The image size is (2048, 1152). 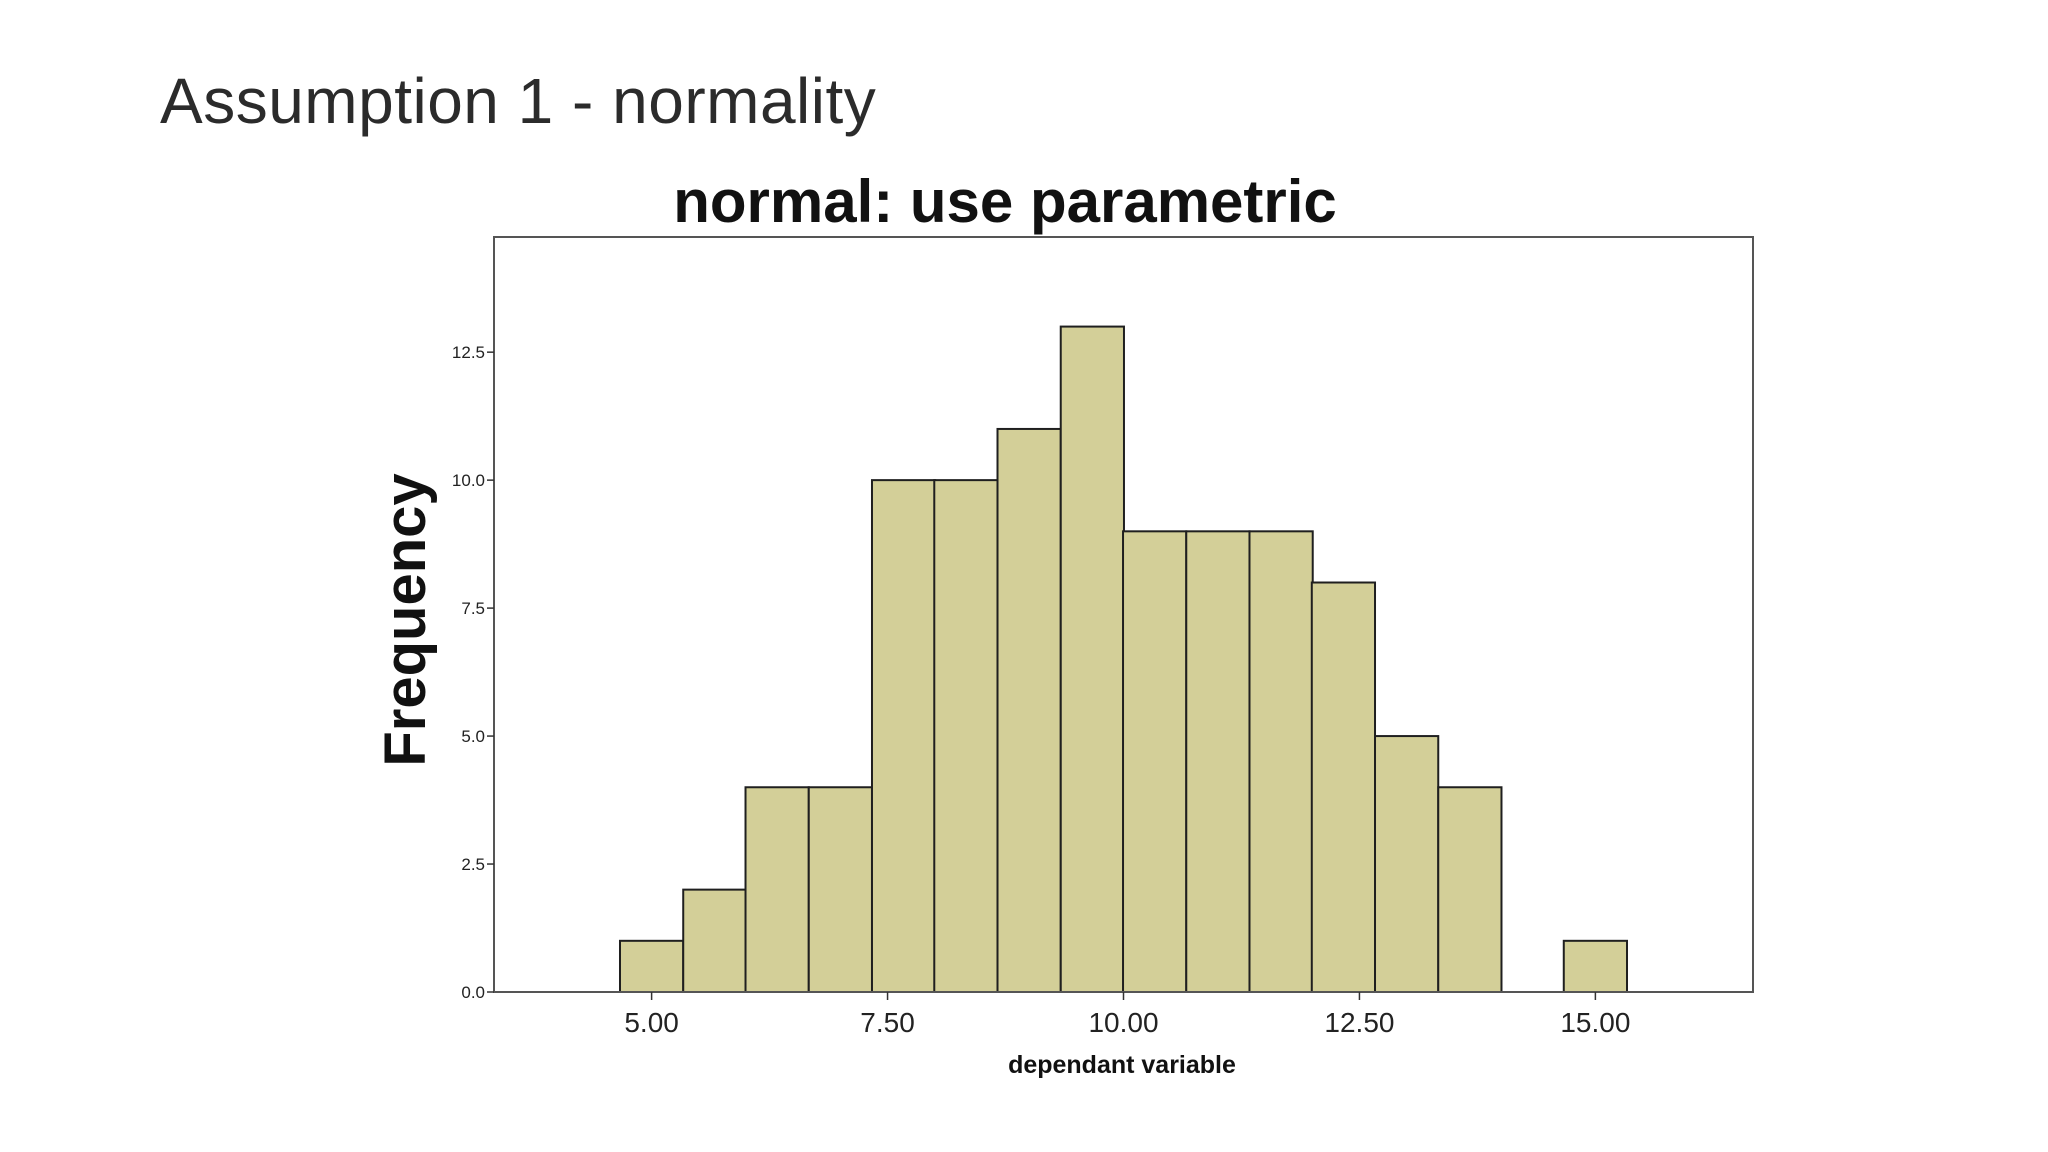 I want to click on x-tick-label: 12.50, so click(x=1359, y=1022).